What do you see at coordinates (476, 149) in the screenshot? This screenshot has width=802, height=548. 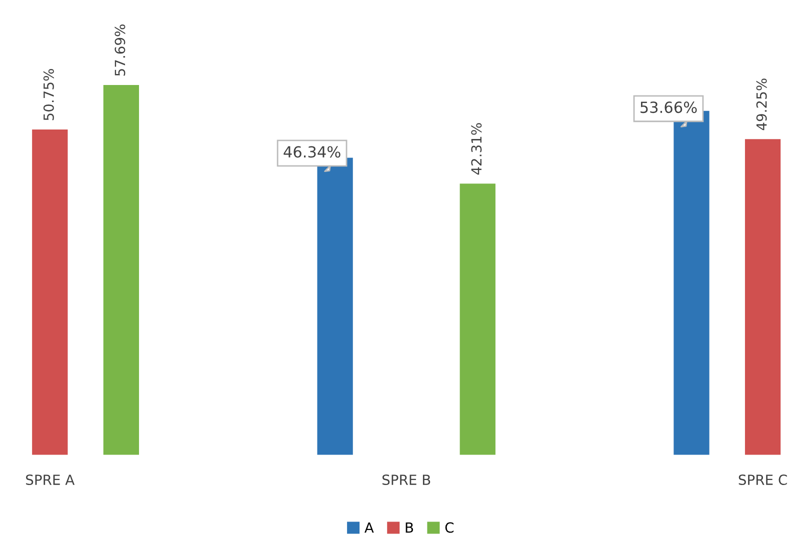 I see `data-label: 42.31%` at bounding box center [476, 149].